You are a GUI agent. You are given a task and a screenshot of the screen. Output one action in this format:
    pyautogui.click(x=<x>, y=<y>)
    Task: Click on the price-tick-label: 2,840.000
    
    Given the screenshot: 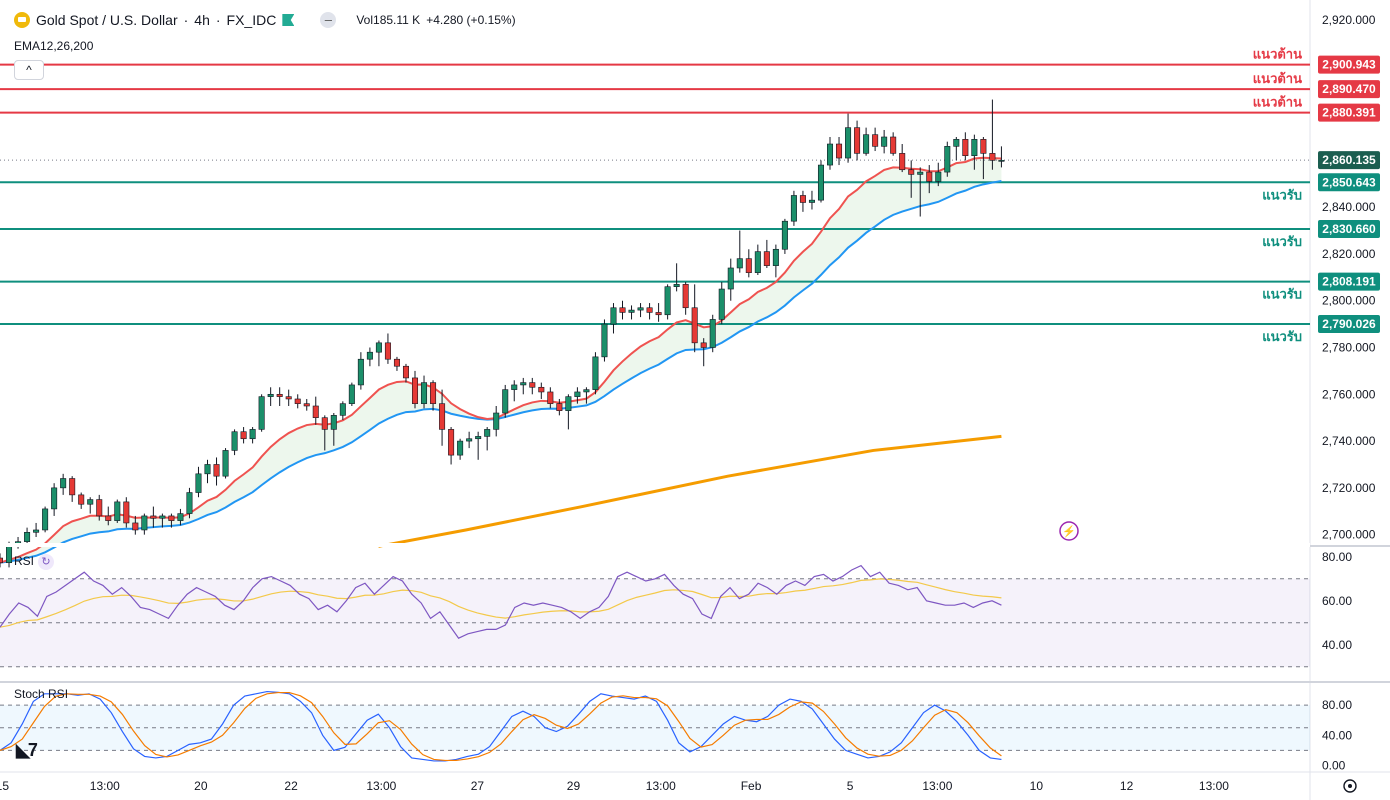 What is the action you would take?
    pyautogui.click(x=1349, y=207)
    